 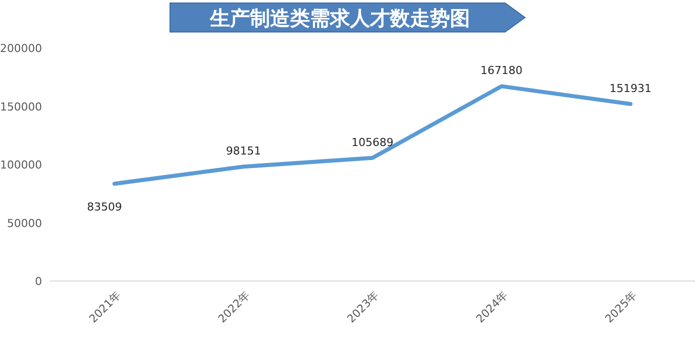 What do you see at coordinates (373, 142) in the screenshot?
I see `data-label: 105689` at bounding box center [373, 142].